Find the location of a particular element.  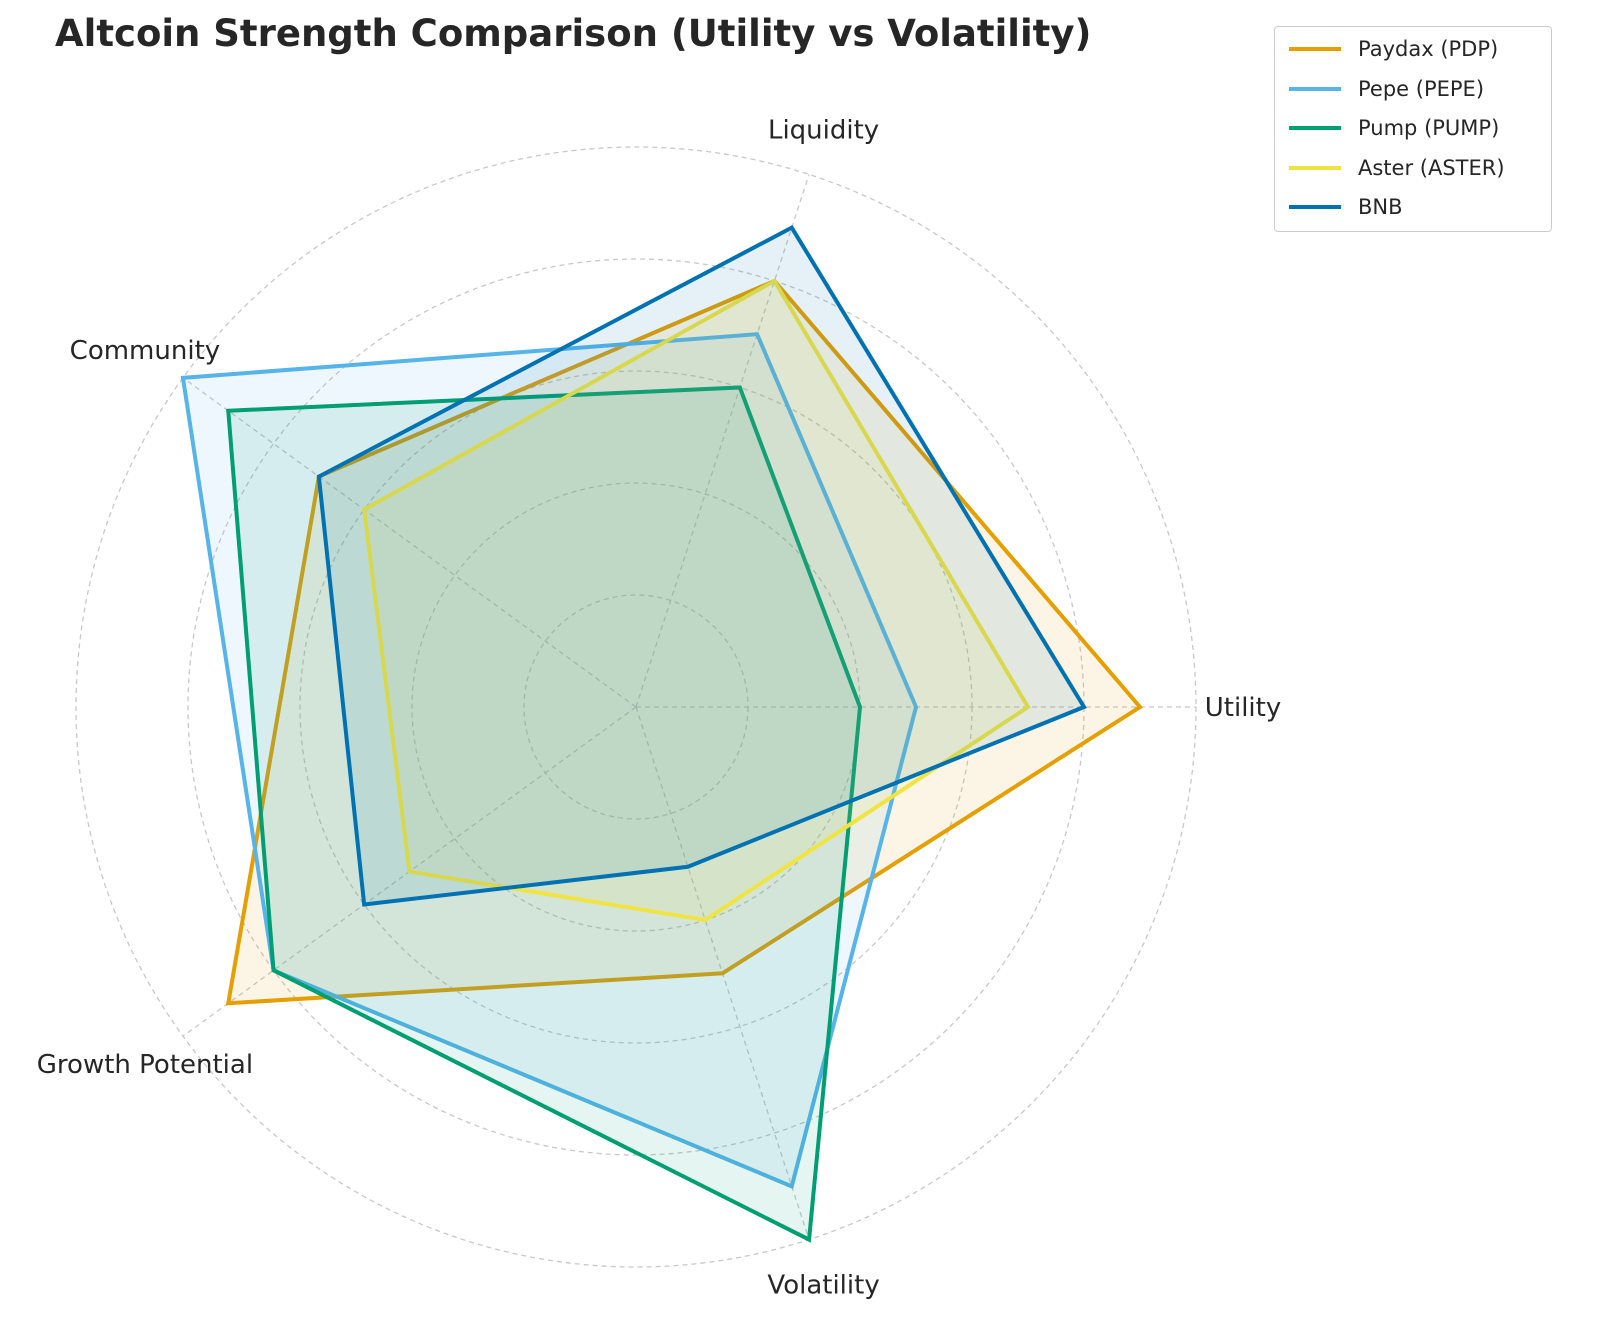

legend-item: BNB is located at coordinates (1346, 207).